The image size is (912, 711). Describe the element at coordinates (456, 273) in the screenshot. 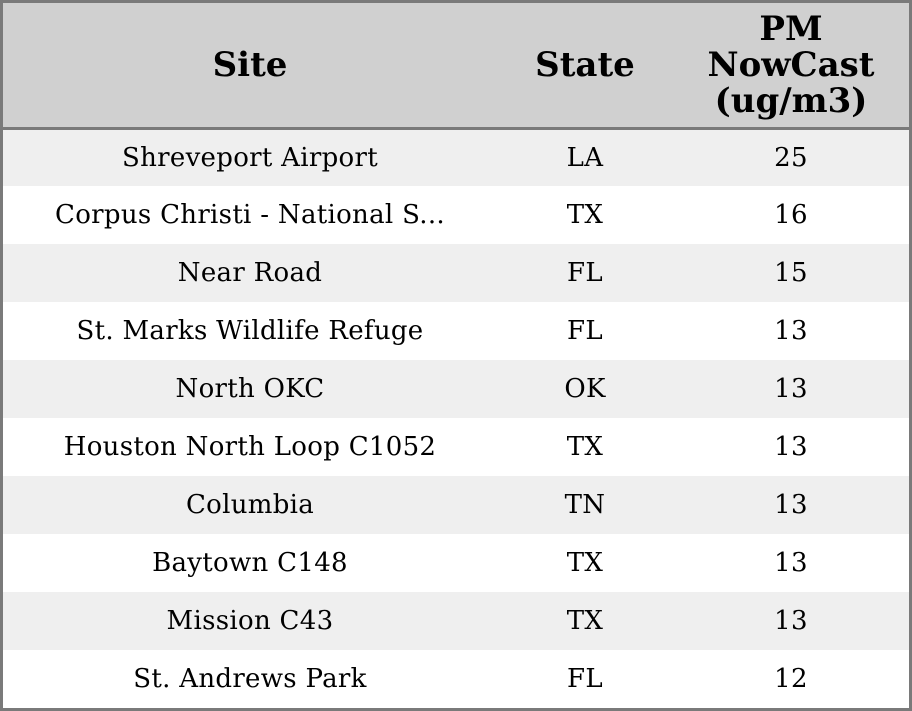

I see `table-row: Near Road FL 15` at that location.